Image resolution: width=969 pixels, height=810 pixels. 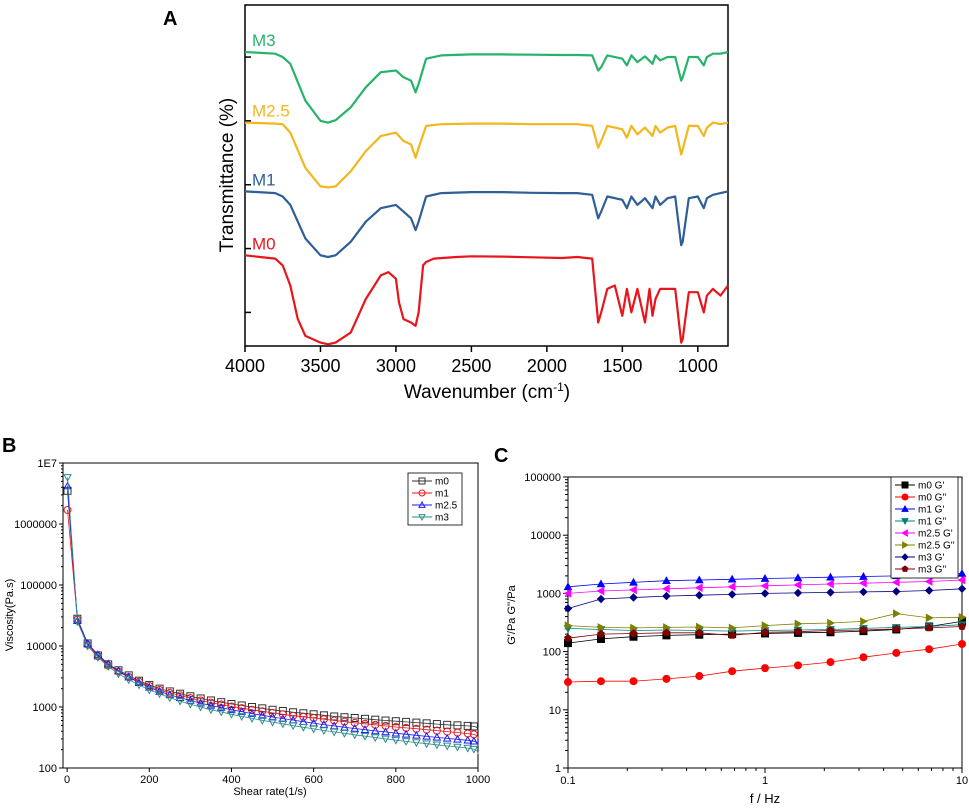 I want to click on b-x-tick-label: 800, so click(x=396, y=780).